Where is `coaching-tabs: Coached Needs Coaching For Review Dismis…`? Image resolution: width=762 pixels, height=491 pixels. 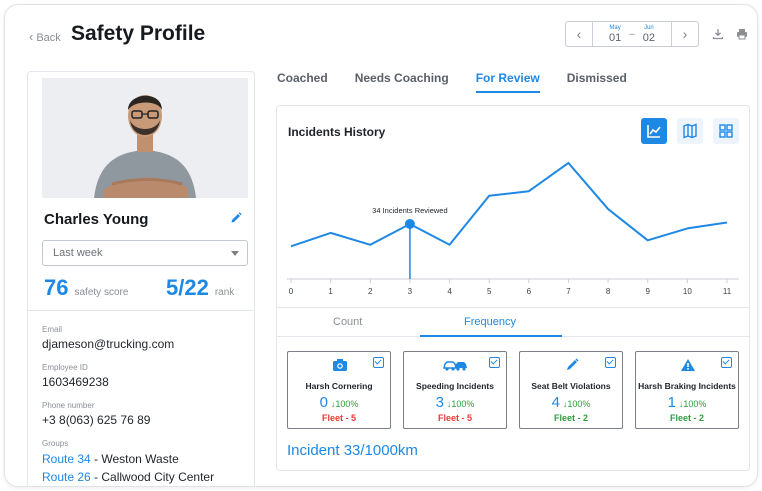
coaching-tabs: Coached Needs Coaching For Review Dismis… is located at coordinates (465, 82).